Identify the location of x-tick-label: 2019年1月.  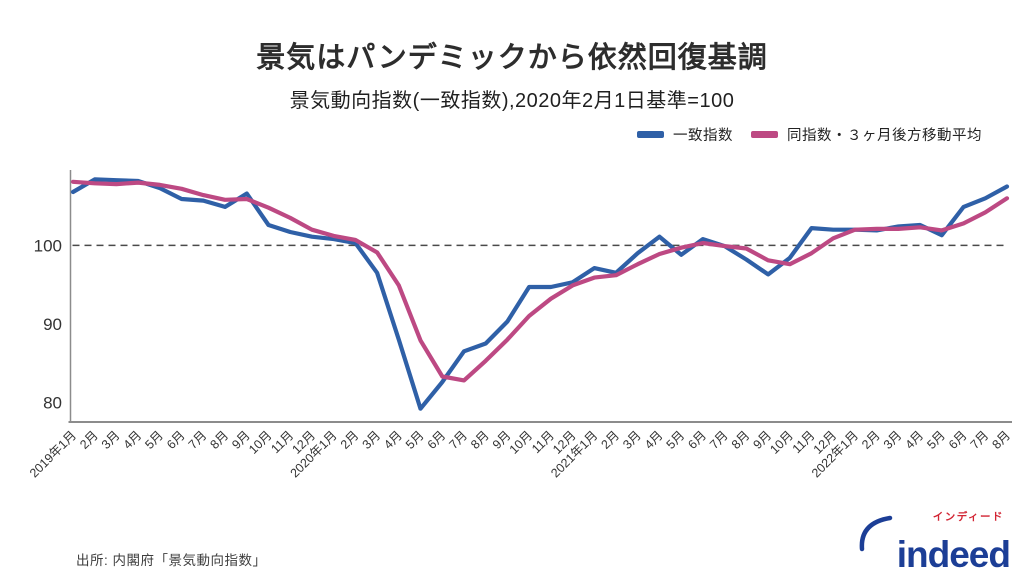
(53, 454).